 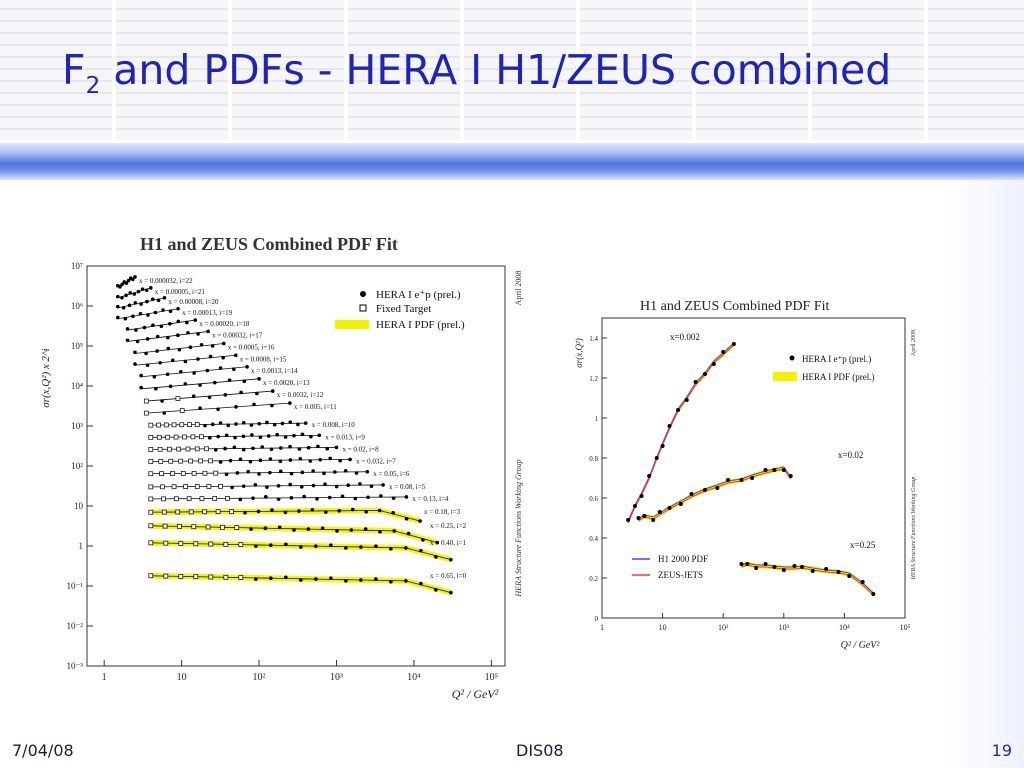 I want to click on series-i19: x = 0.00013, i=19, so click(x=174, y=313).